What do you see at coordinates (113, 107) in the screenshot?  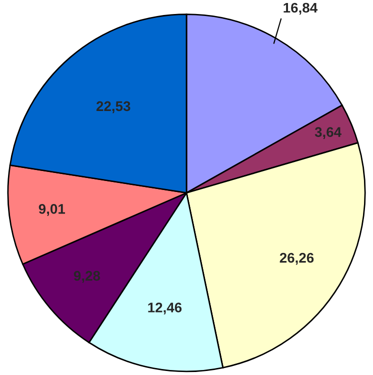 I see `data-label: 22,53` at bounding box center [113, 107].